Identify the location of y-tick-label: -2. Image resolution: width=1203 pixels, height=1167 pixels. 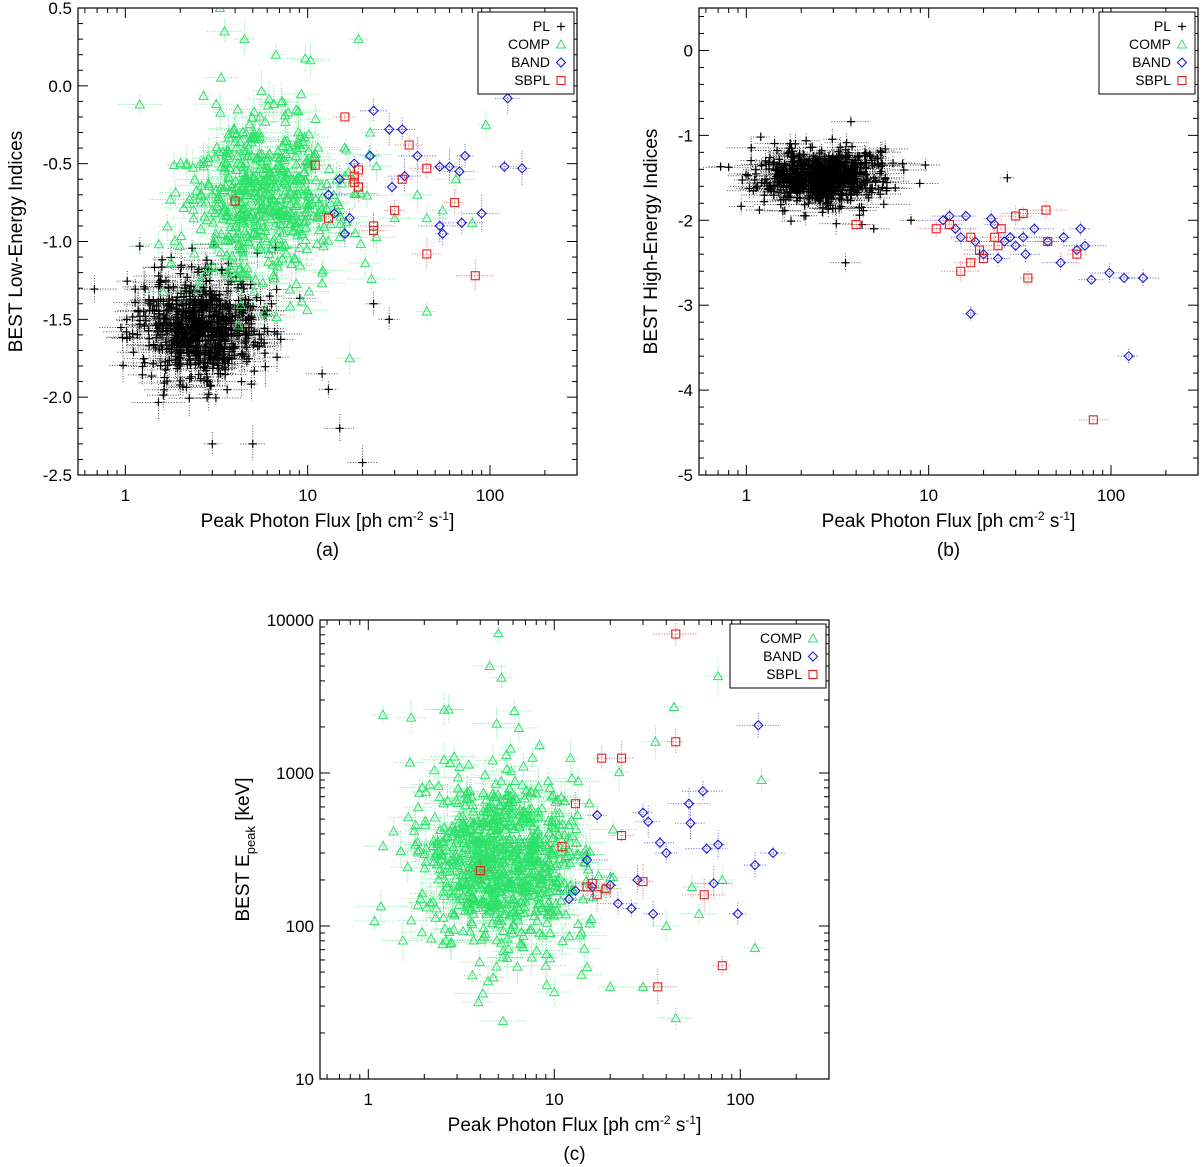
(685, 220).